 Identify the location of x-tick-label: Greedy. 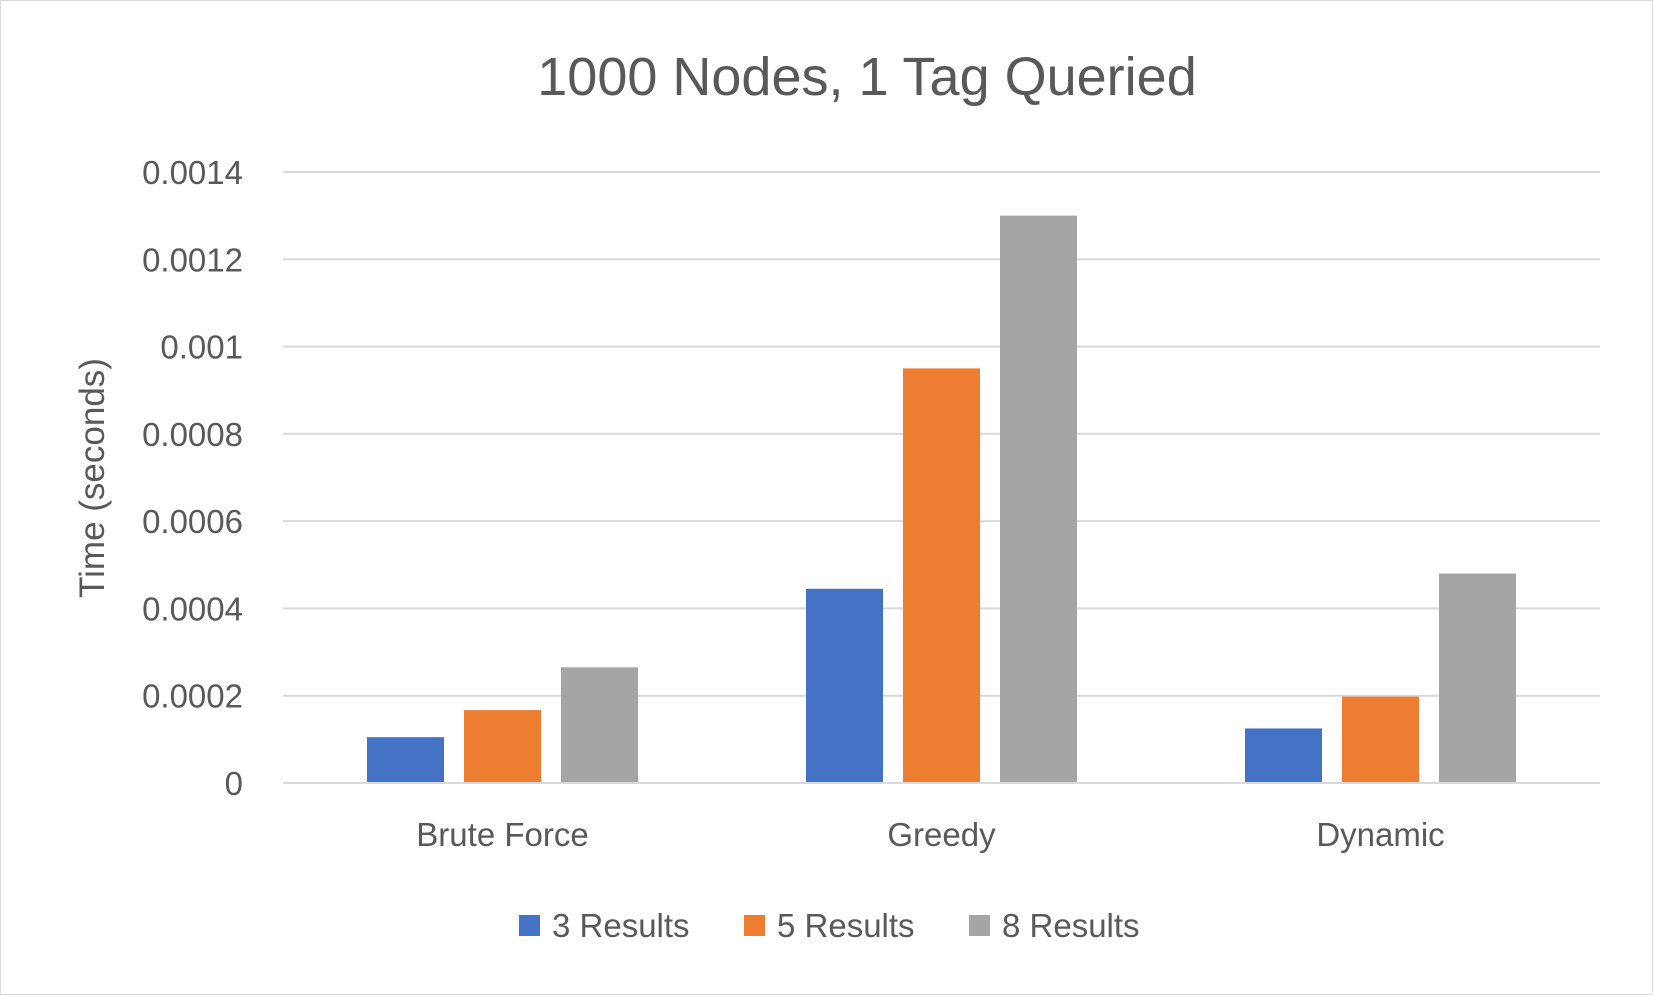
(941, 834).